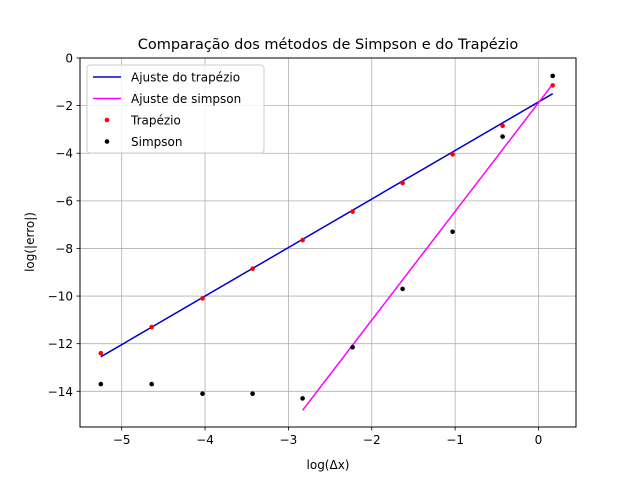 The height and width of the screenshot is (480, 640). Describe the element at coordinates (455, 440) in the screenshot. I see `x-tick-label: −1` at that location.